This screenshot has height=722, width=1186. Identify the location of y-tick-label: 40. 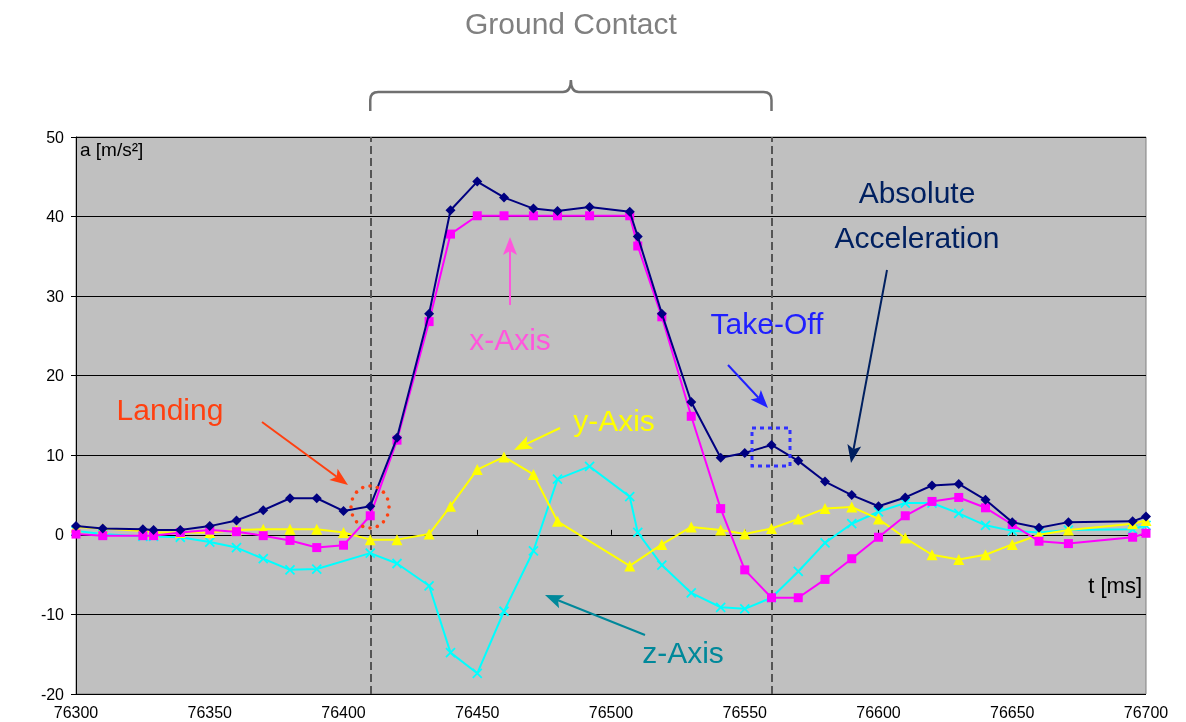
(55, 217).